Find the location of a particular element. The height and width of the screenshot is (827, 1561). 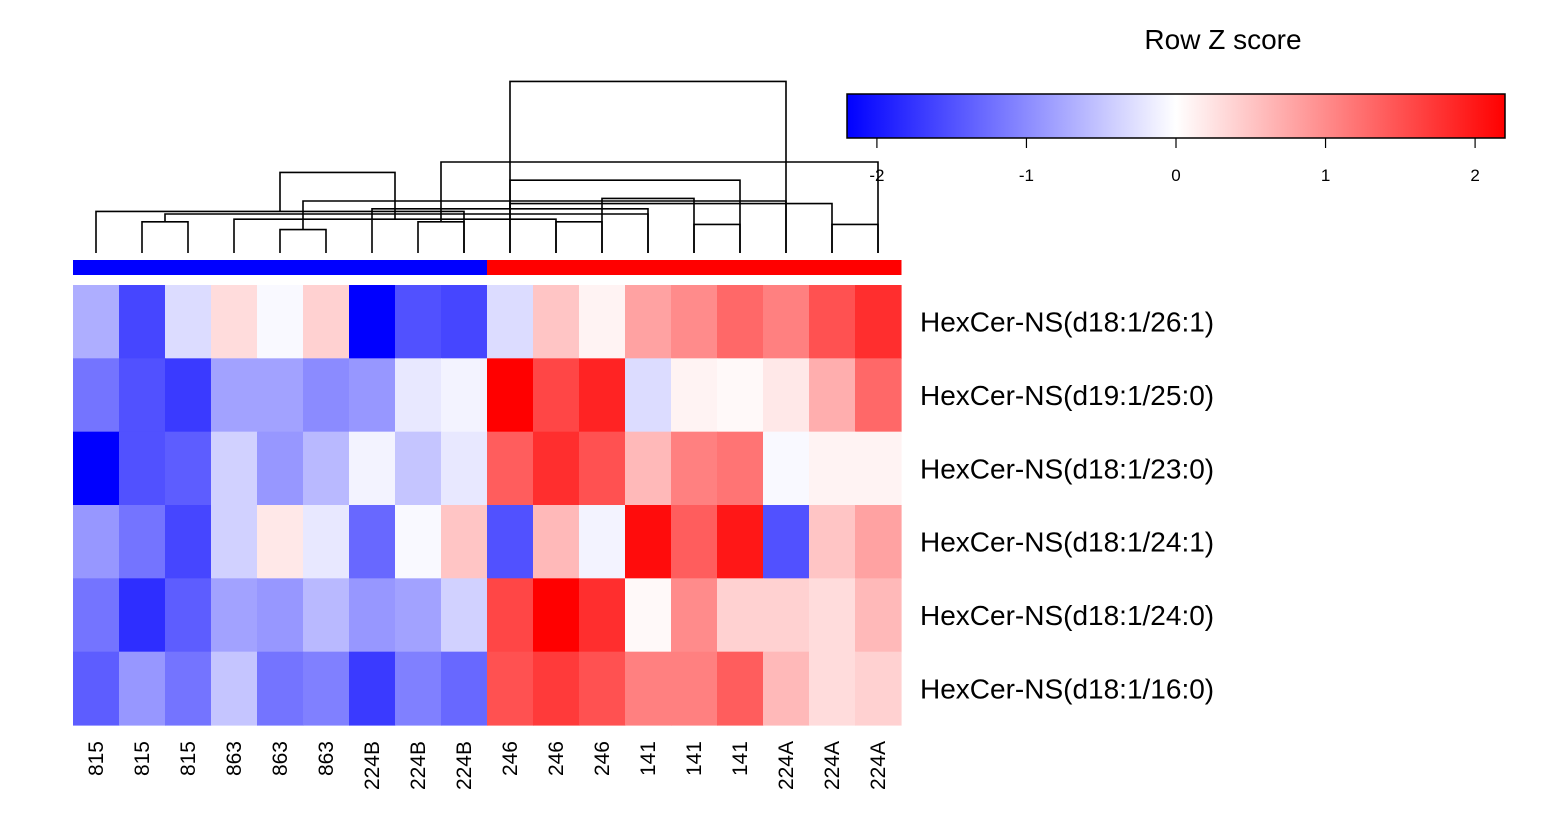

column-group-bar is located at coordinates (487, 267).